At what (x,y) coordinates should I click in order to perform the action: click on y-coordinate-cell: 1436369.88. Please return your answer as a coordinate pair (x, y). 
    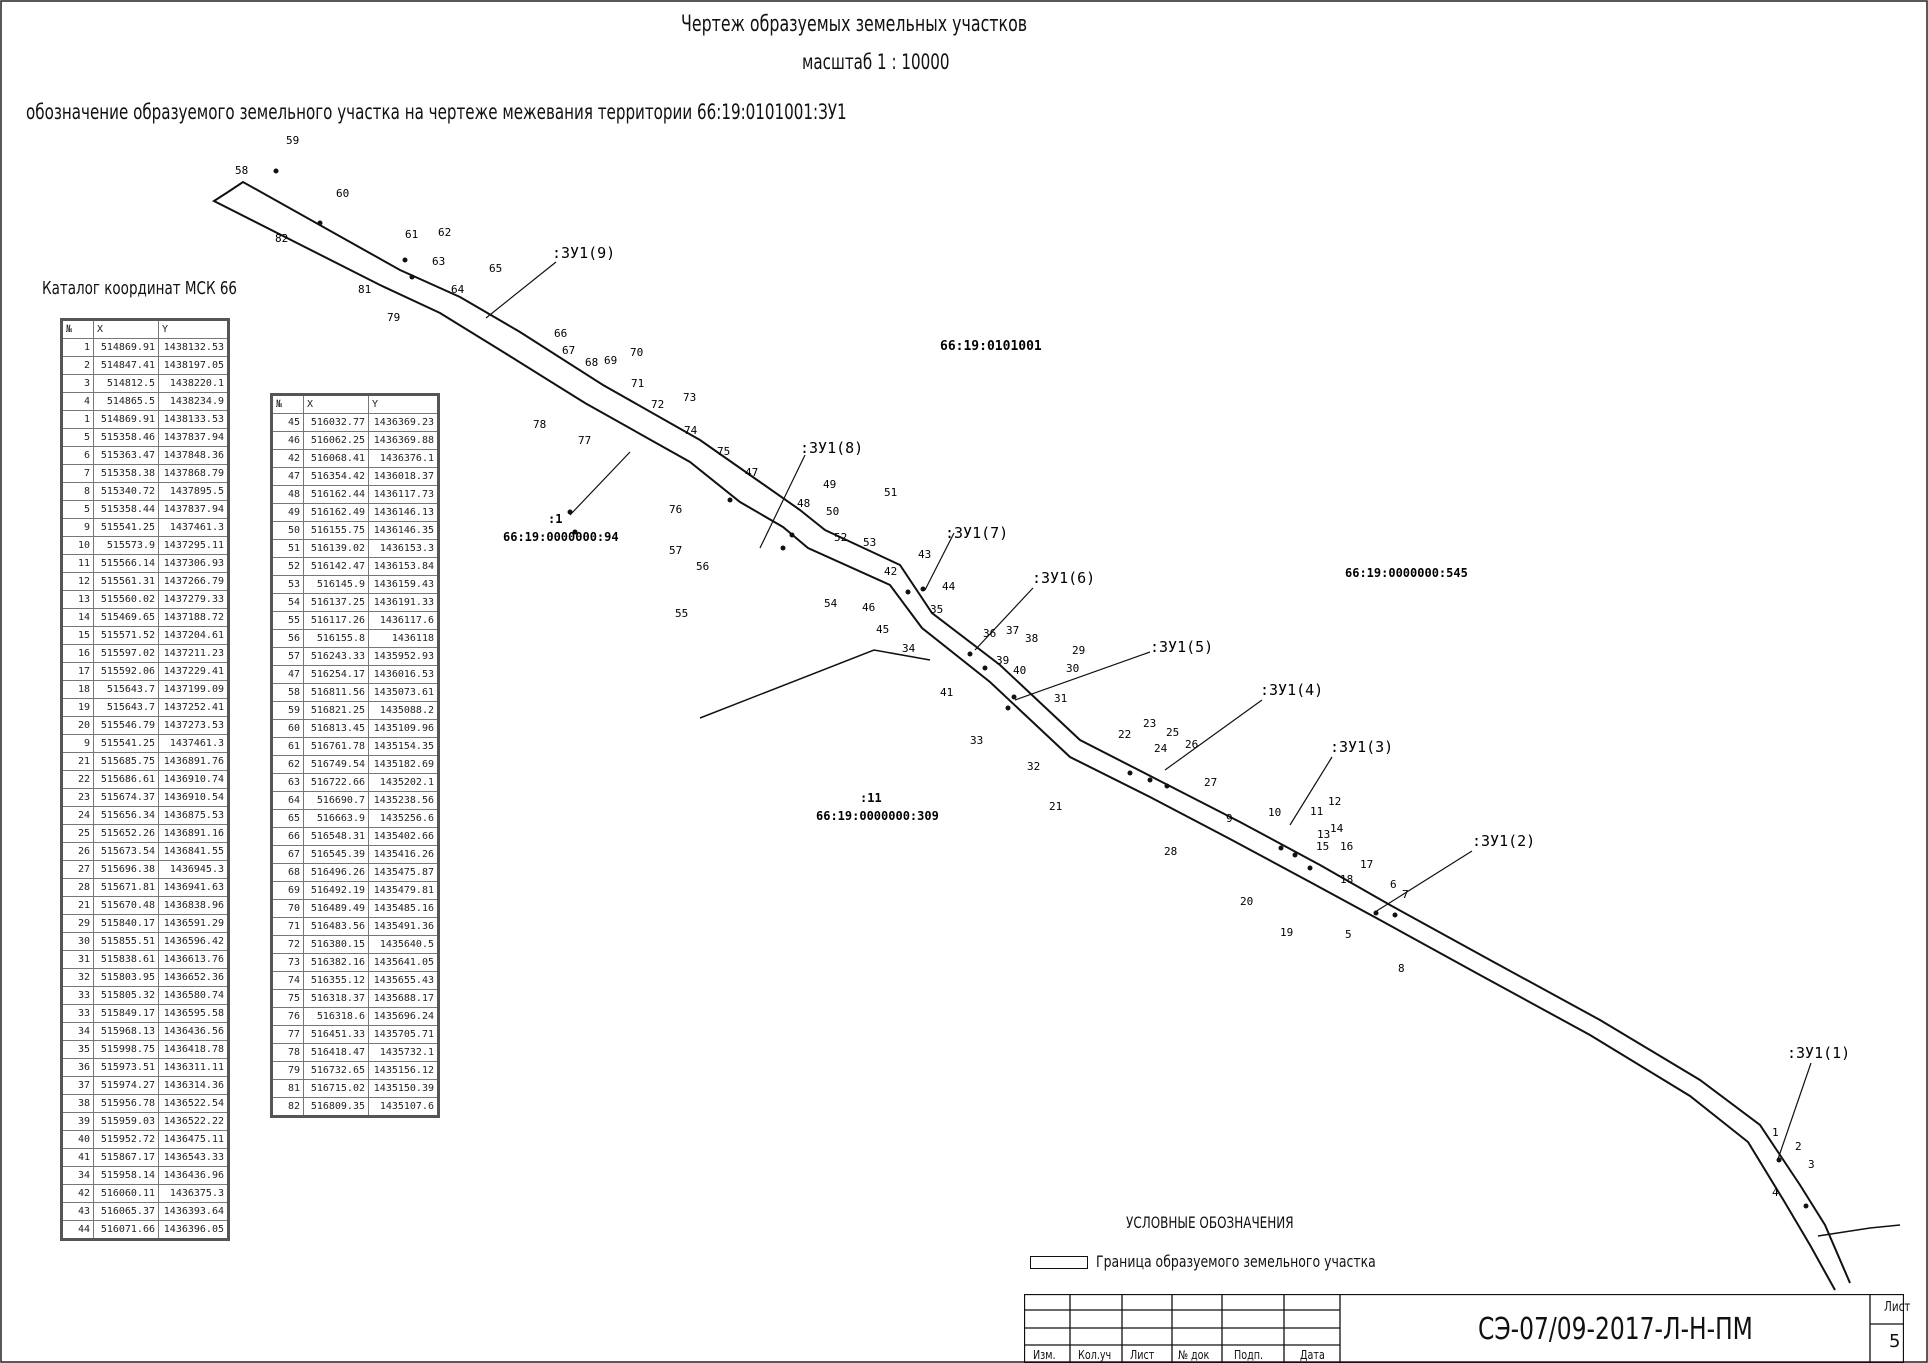
    Looking at the image, I should click on (403, 440).